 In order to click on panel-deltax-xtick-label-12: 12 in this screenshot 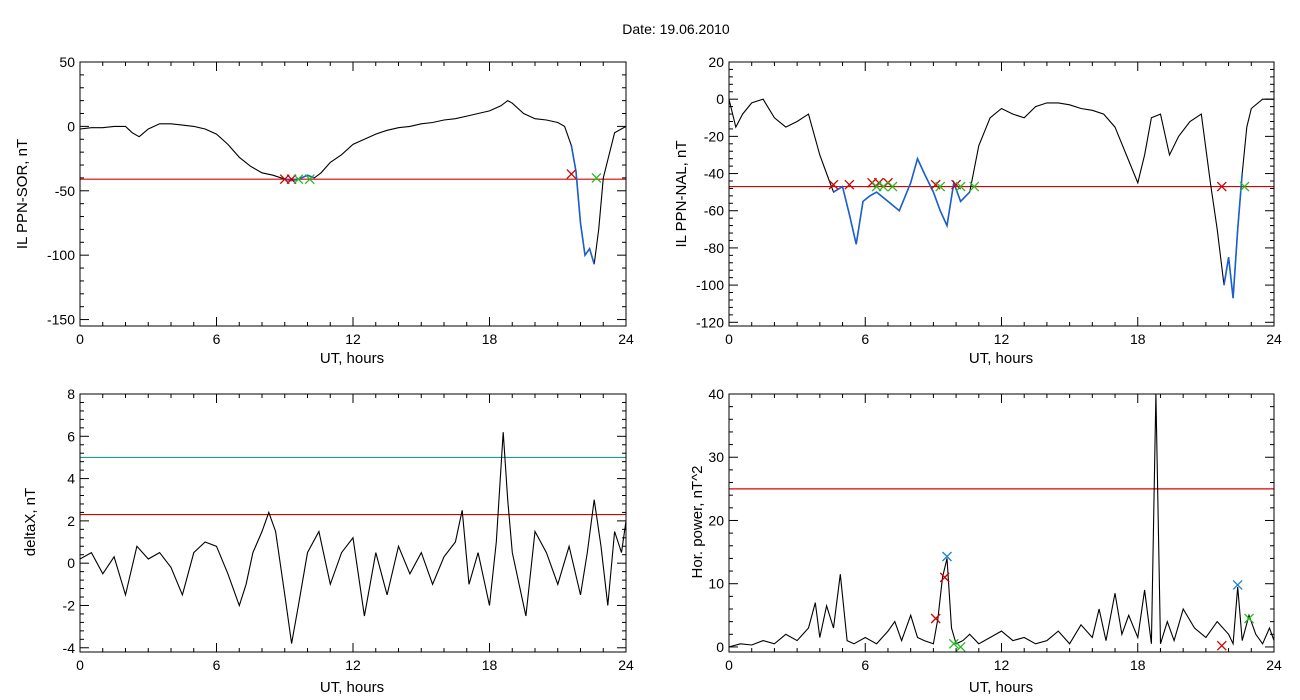, I will do `click(353, 665)`.